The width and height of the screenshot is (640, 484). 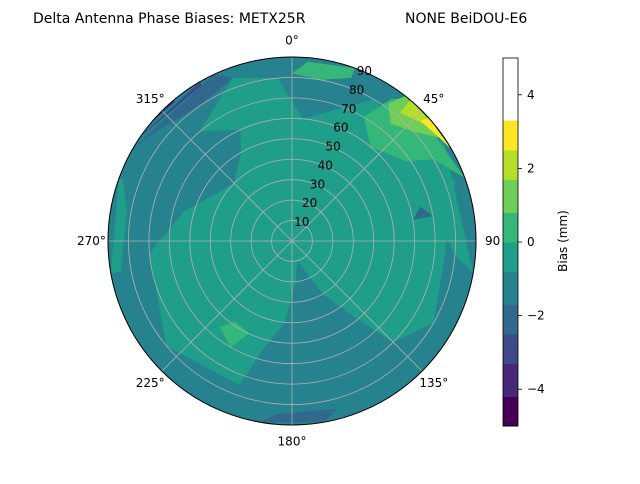 I want to click on colorbar-tick-label: −4, so click(x=536, y=389).